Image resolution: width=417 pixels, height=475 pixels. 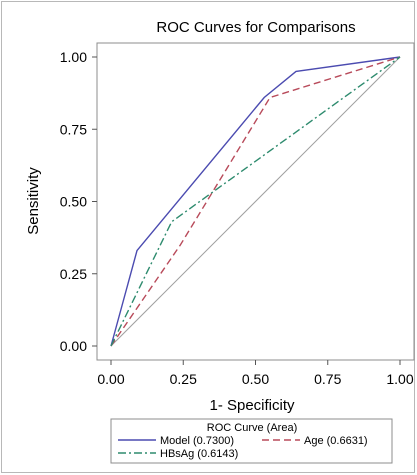 What do you see at coordinates (255, 379) in the screenshot?
I see `x-tick-label: 0.50` at bounding box center [255, 379].